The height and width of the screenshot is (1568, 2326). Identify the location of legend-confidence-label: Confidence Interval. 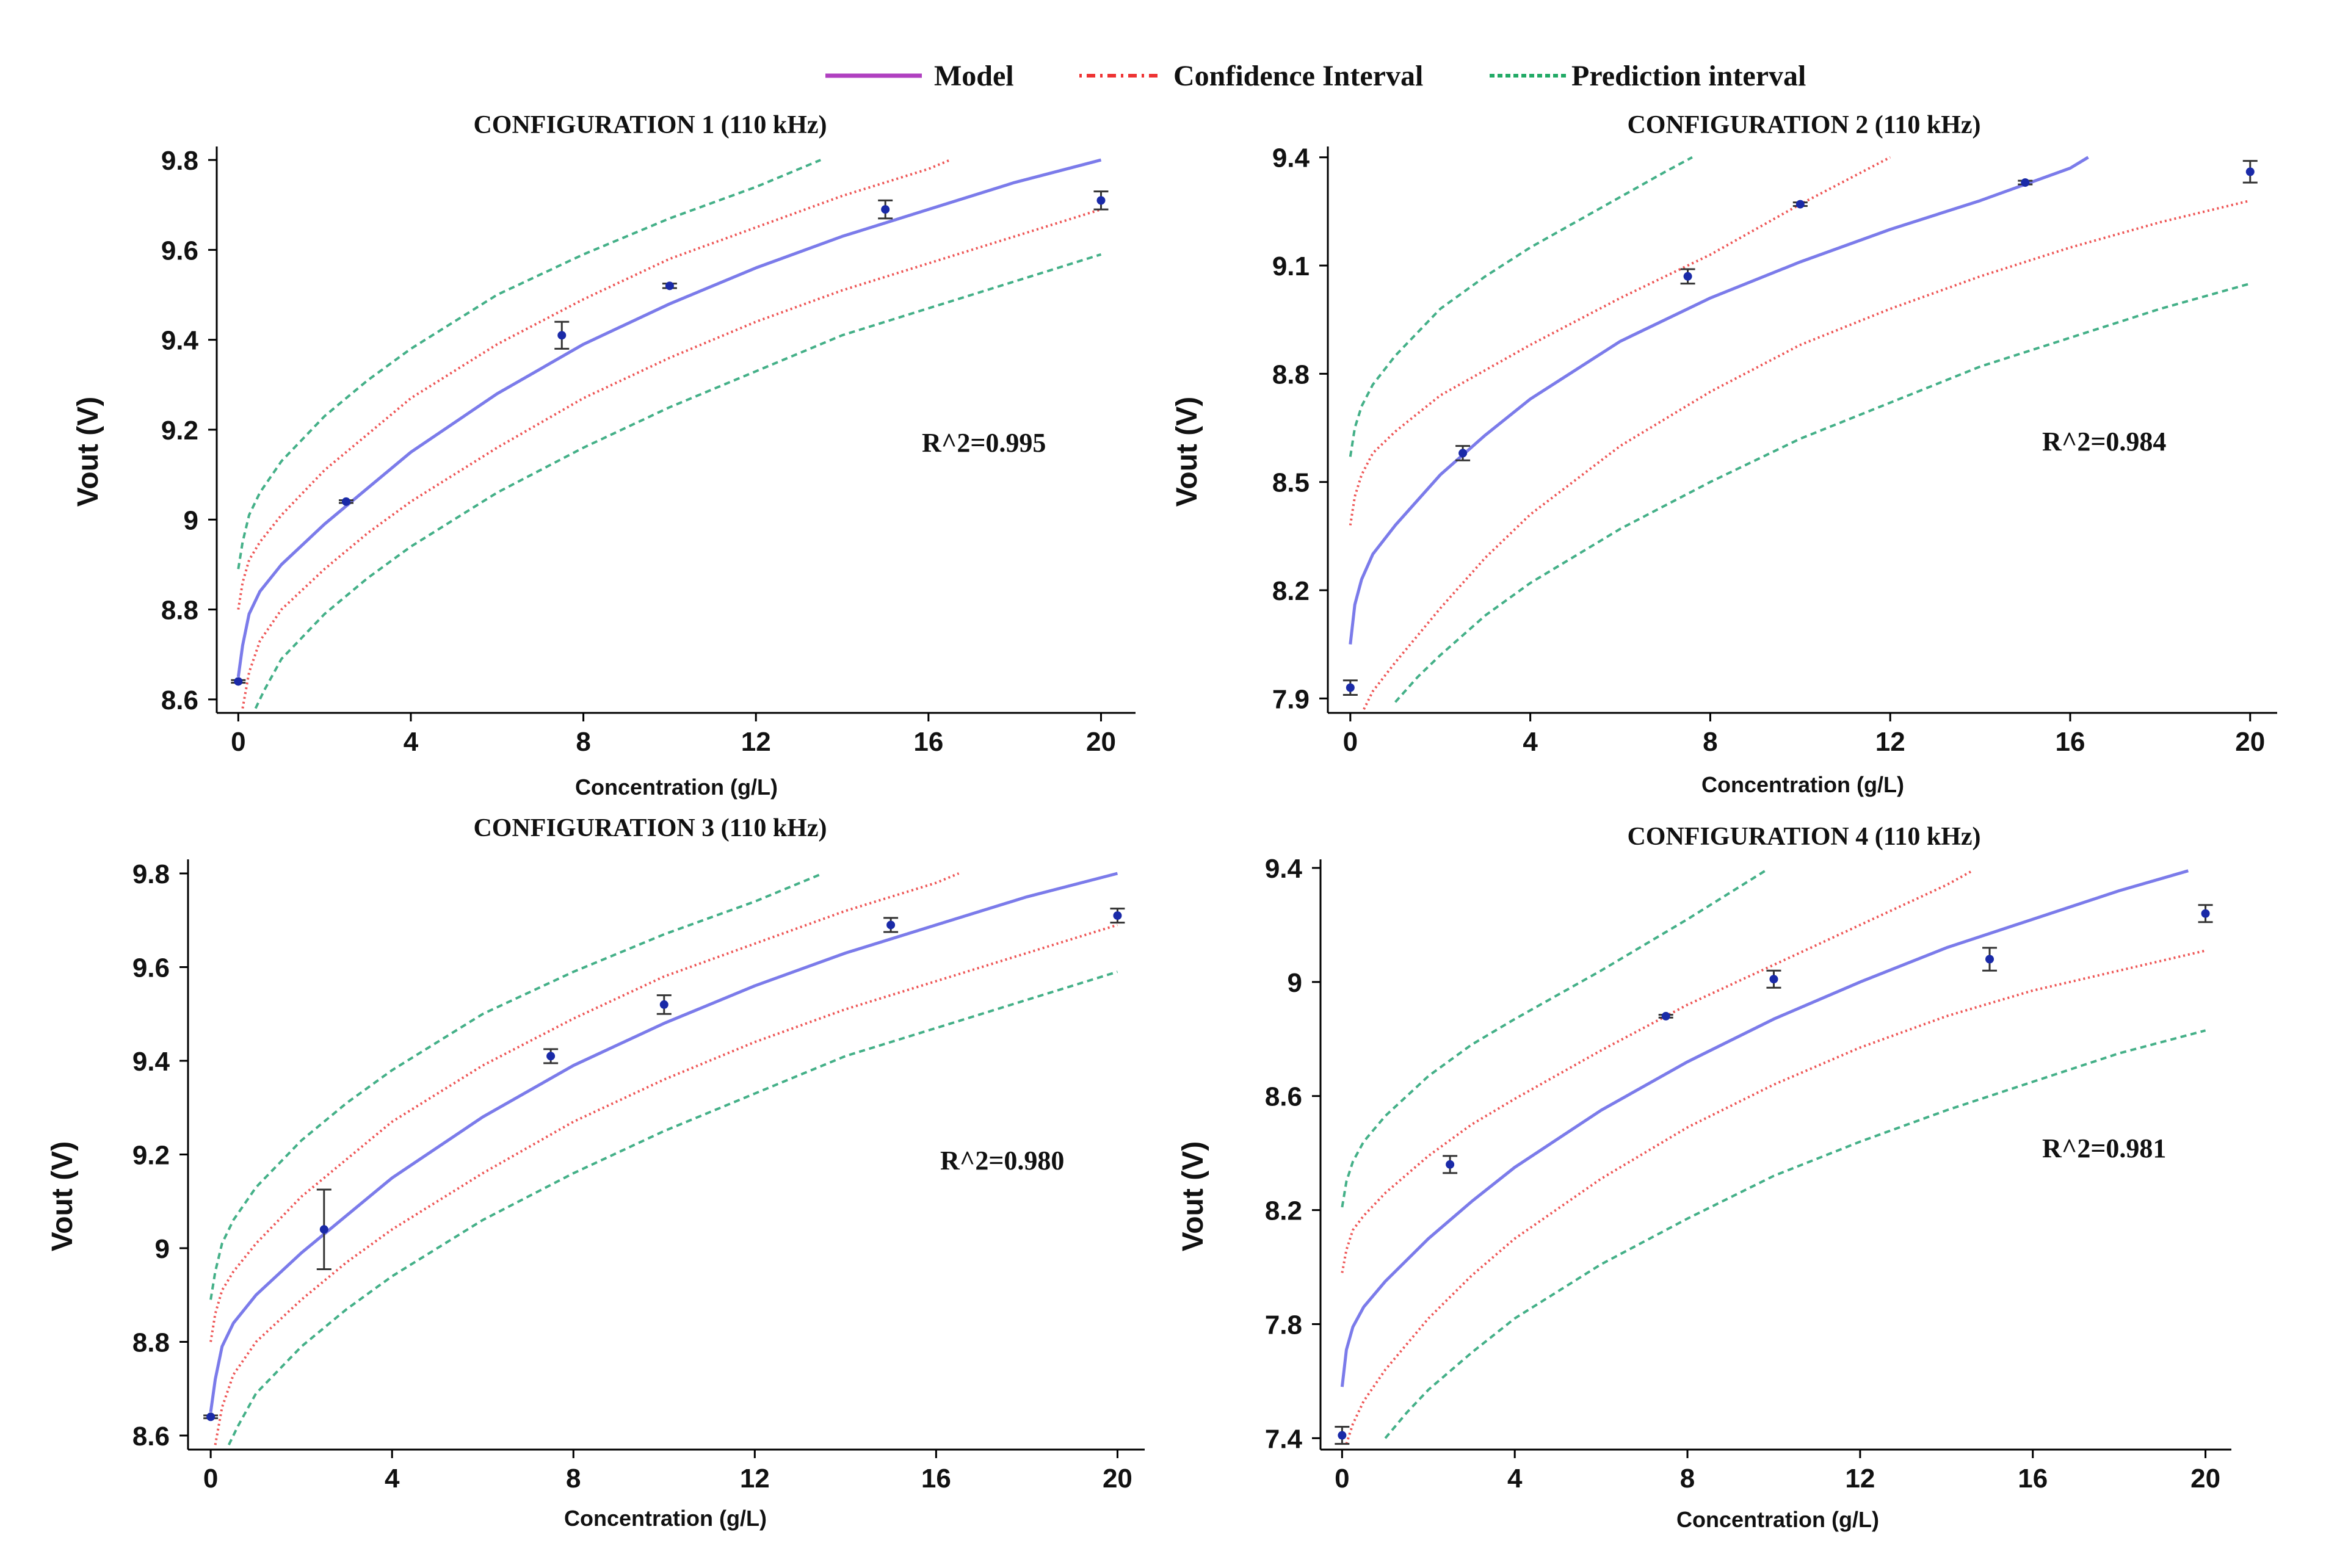
(1298, 76).